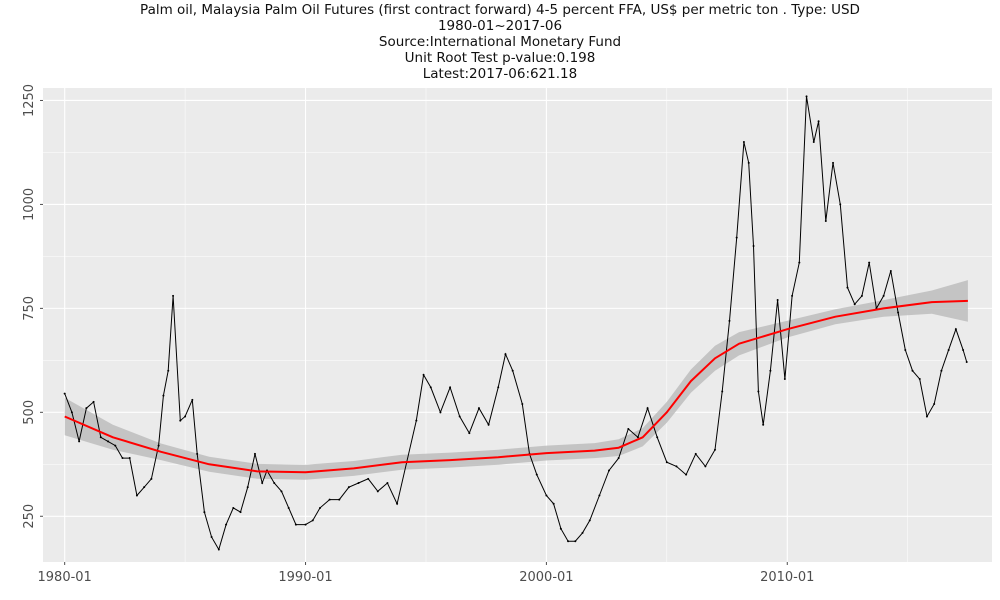 The width and height of the screenshot is (1000, 600). I want to click on y-tick-label: 500, so click(29, 412).